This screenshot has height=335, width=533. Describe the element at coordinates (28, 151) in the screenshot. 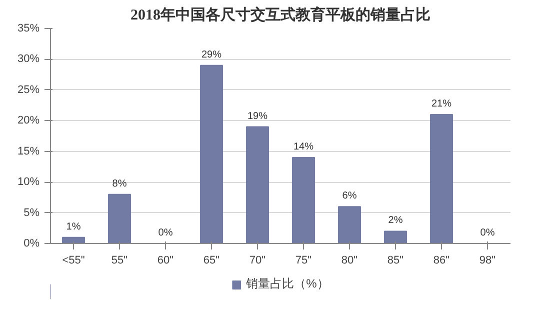

I see `y-tick-label: 15%` at that location.